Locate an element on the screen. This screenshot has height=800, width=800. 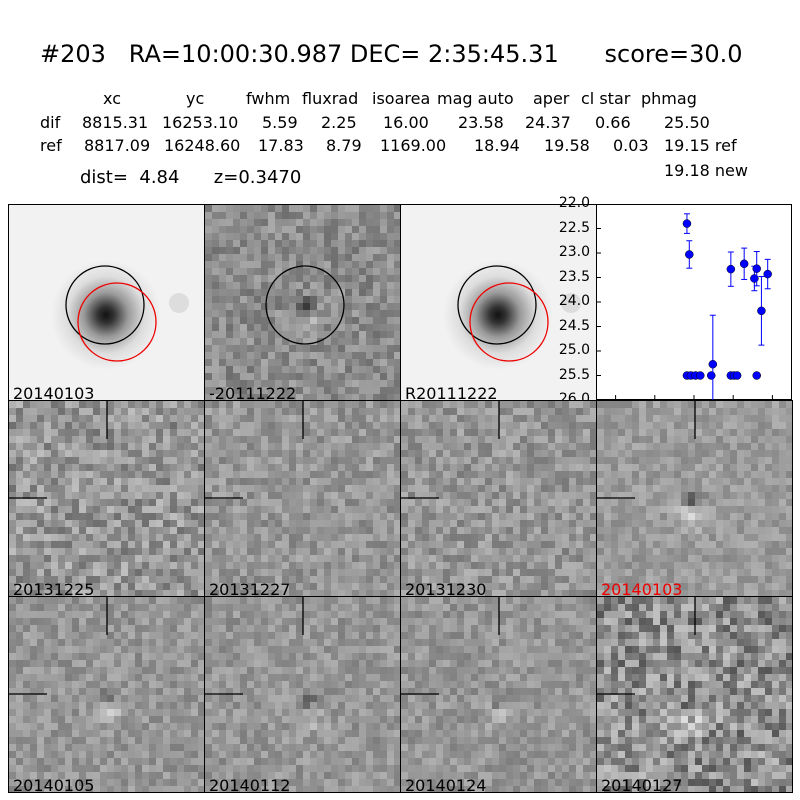
ref-xc: 8817.09 is located at coordinates (117, 145).